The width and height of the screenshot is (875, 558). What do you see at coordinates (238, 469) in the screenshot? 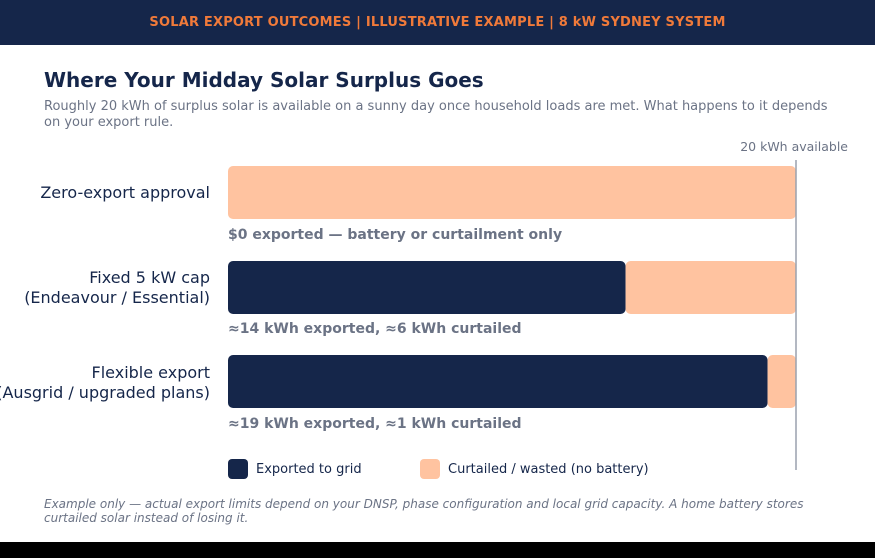
I see `legend-swatch-exported` at bounding box center [238, 469].